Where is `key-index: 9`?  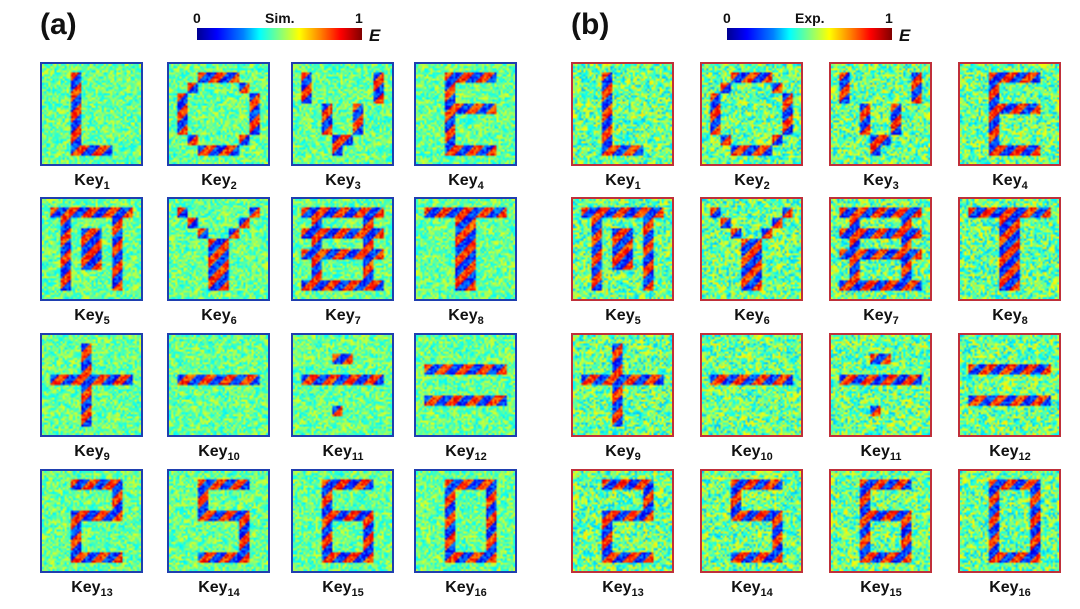
key-index: 9 is located at coordinates (637, 457).